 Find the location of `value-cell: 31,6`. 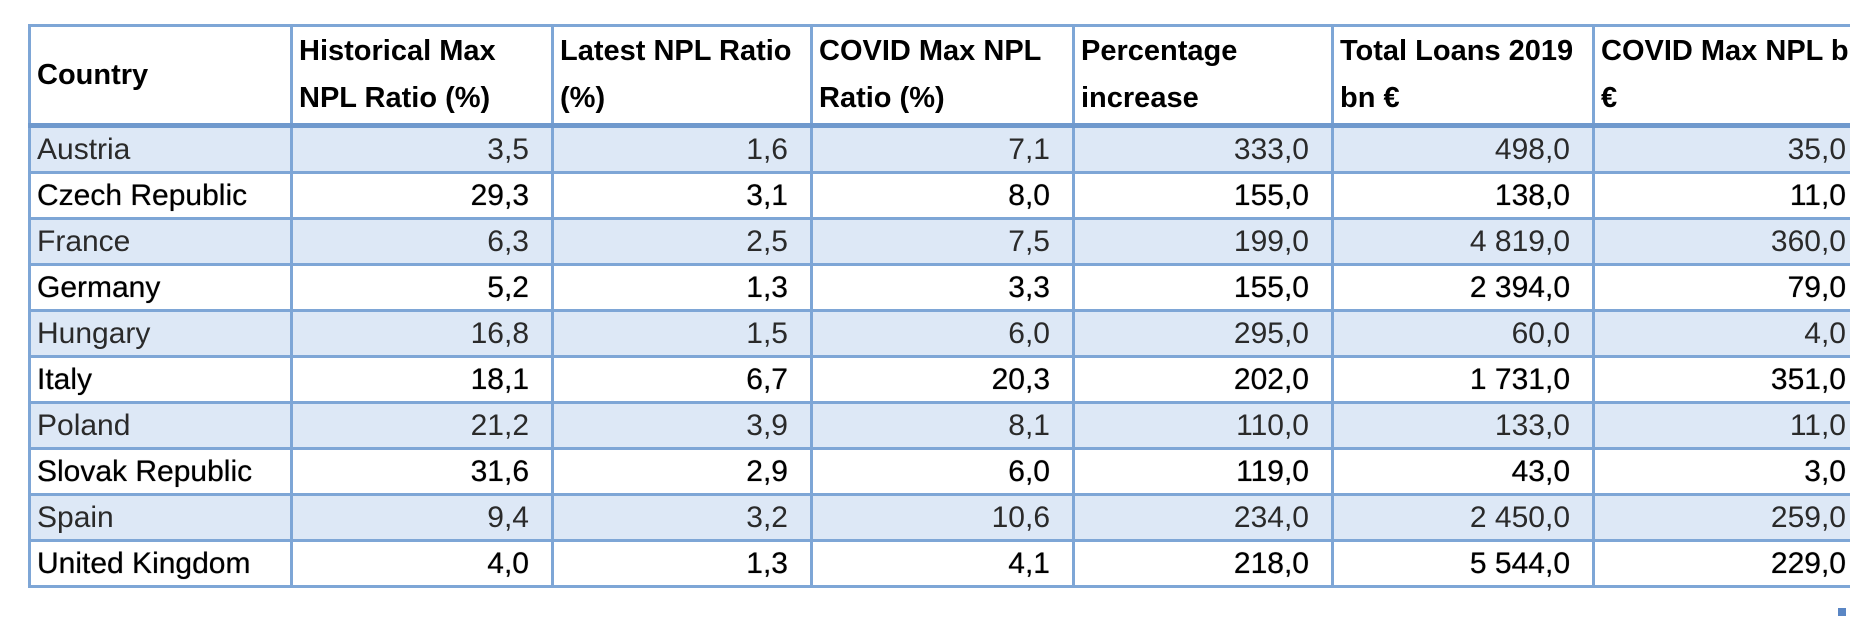

value-cell: 31,6 is located at coordinates (422, 471).